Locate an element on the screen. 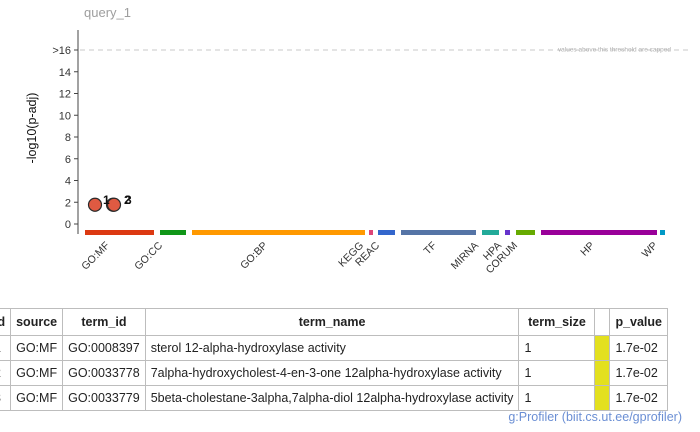 The height and width of the screenshot is (432, 700). y-tick-label: 12 is located at coordinates (65, 95).